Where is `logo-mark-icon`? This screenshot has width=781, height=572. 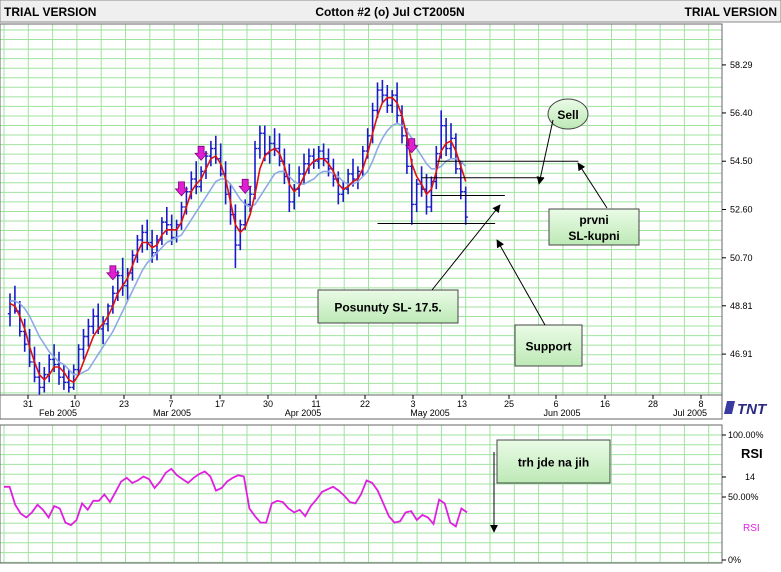
logo-mark-icon is located at coordinates (729, 407).